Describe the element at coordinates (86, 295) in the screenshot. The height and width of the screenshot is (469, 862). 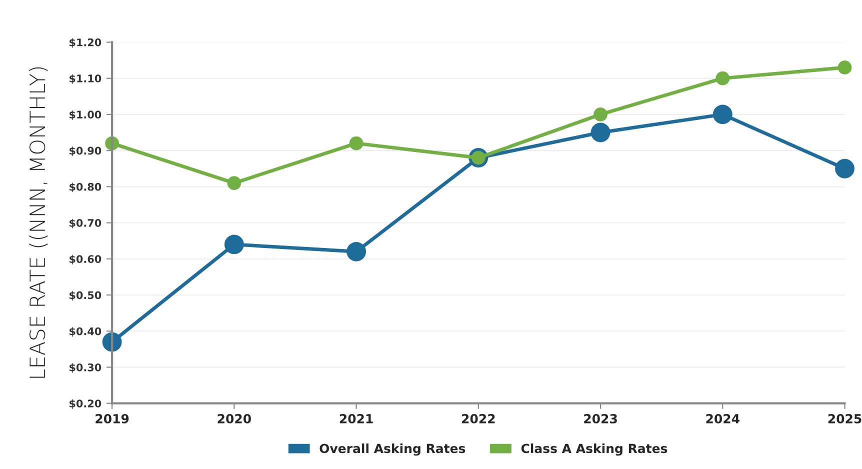
I see `y-tick-label: $0.50` at that location.